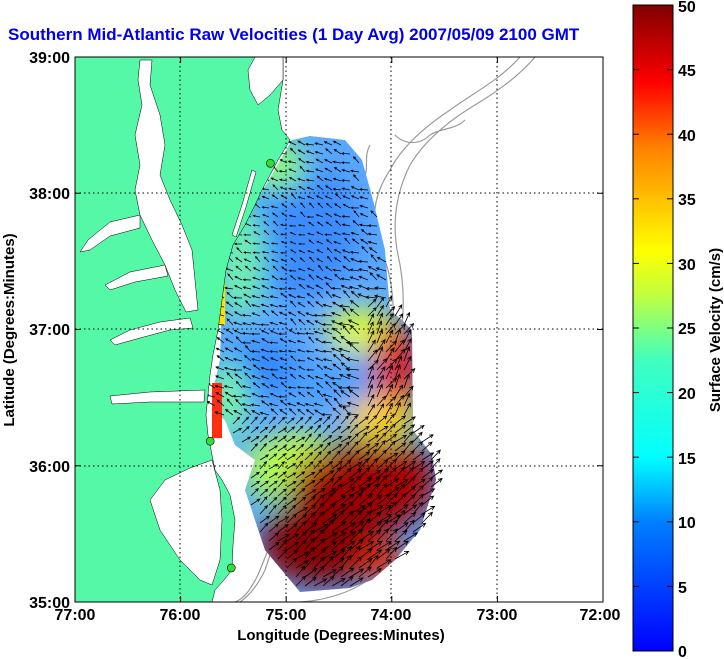 This screenshot has width=724, height=659. I want to click on colorbar-label: Surface Velocity (cm/s), so click(715, 330).